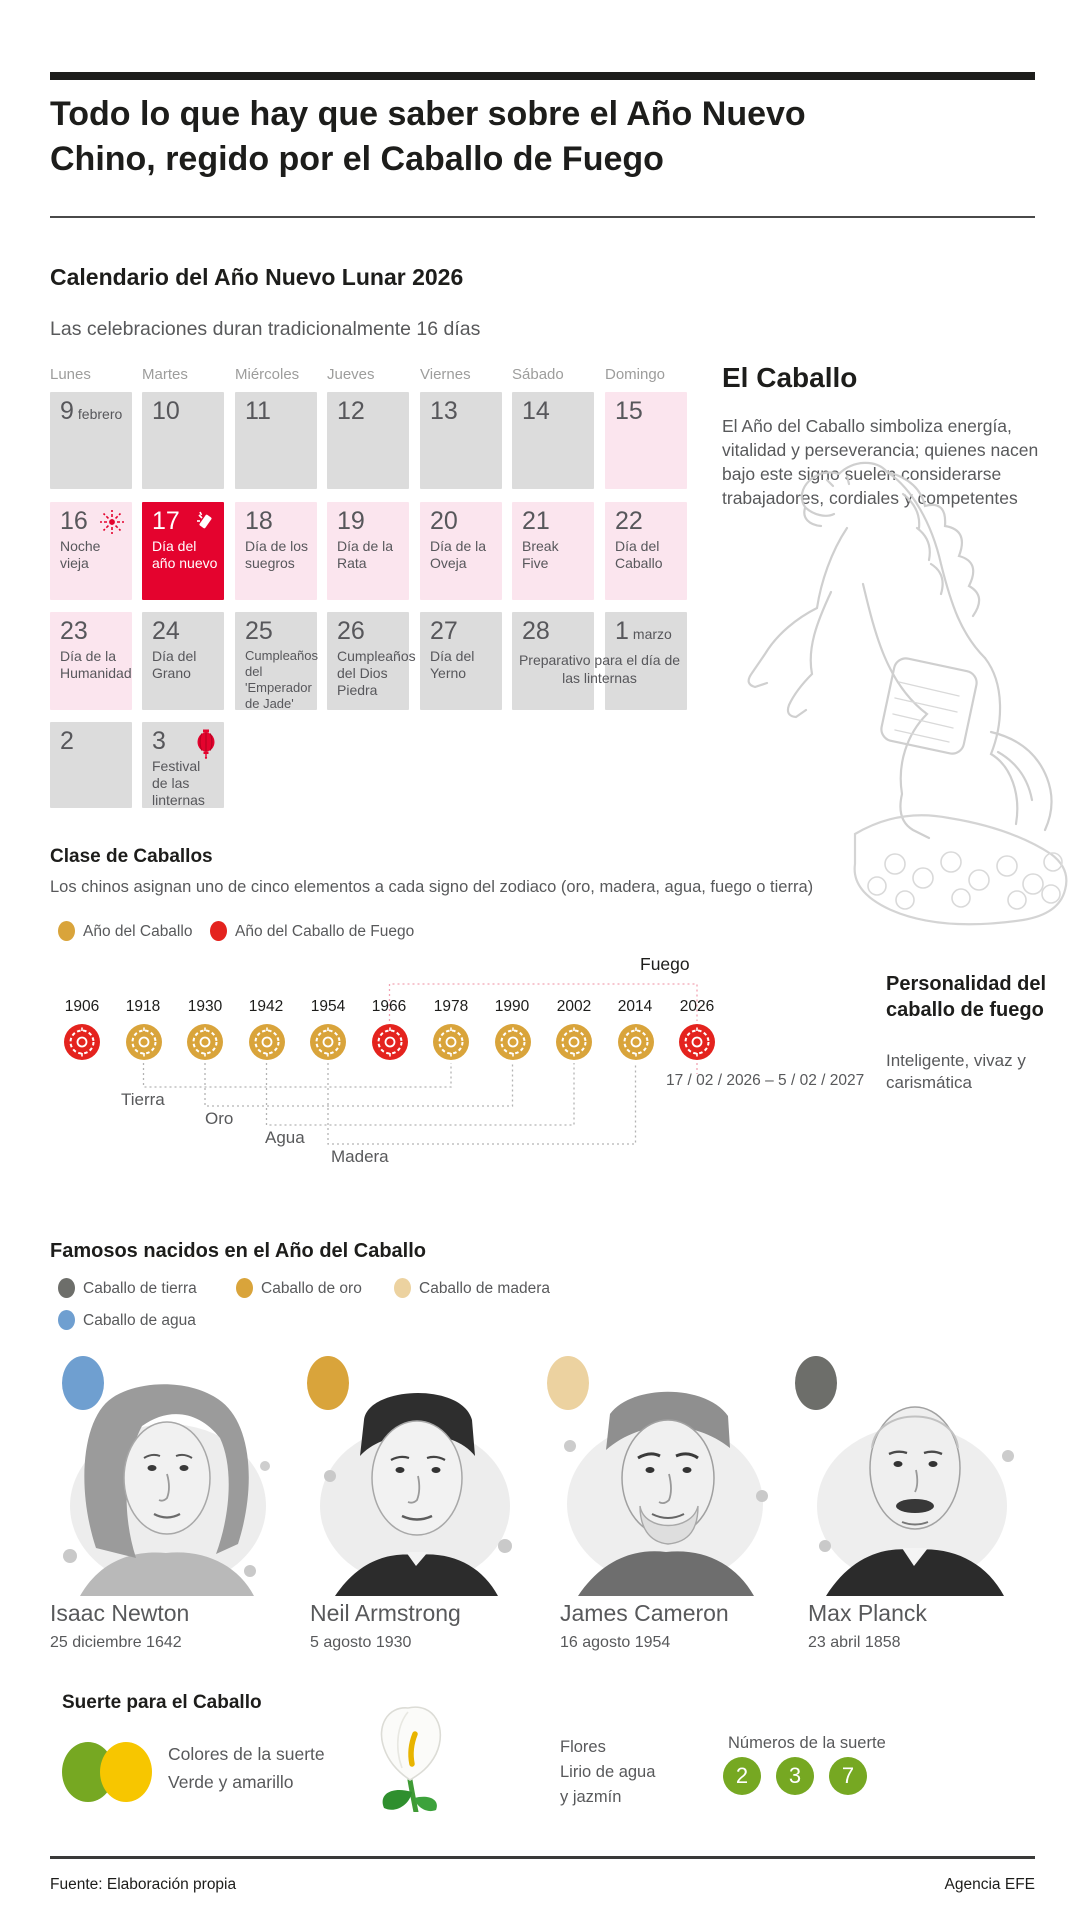  I want to click on calendar-cell-mar3-lantern-festival: 3 Festival de las linternas, so click(183, 765).